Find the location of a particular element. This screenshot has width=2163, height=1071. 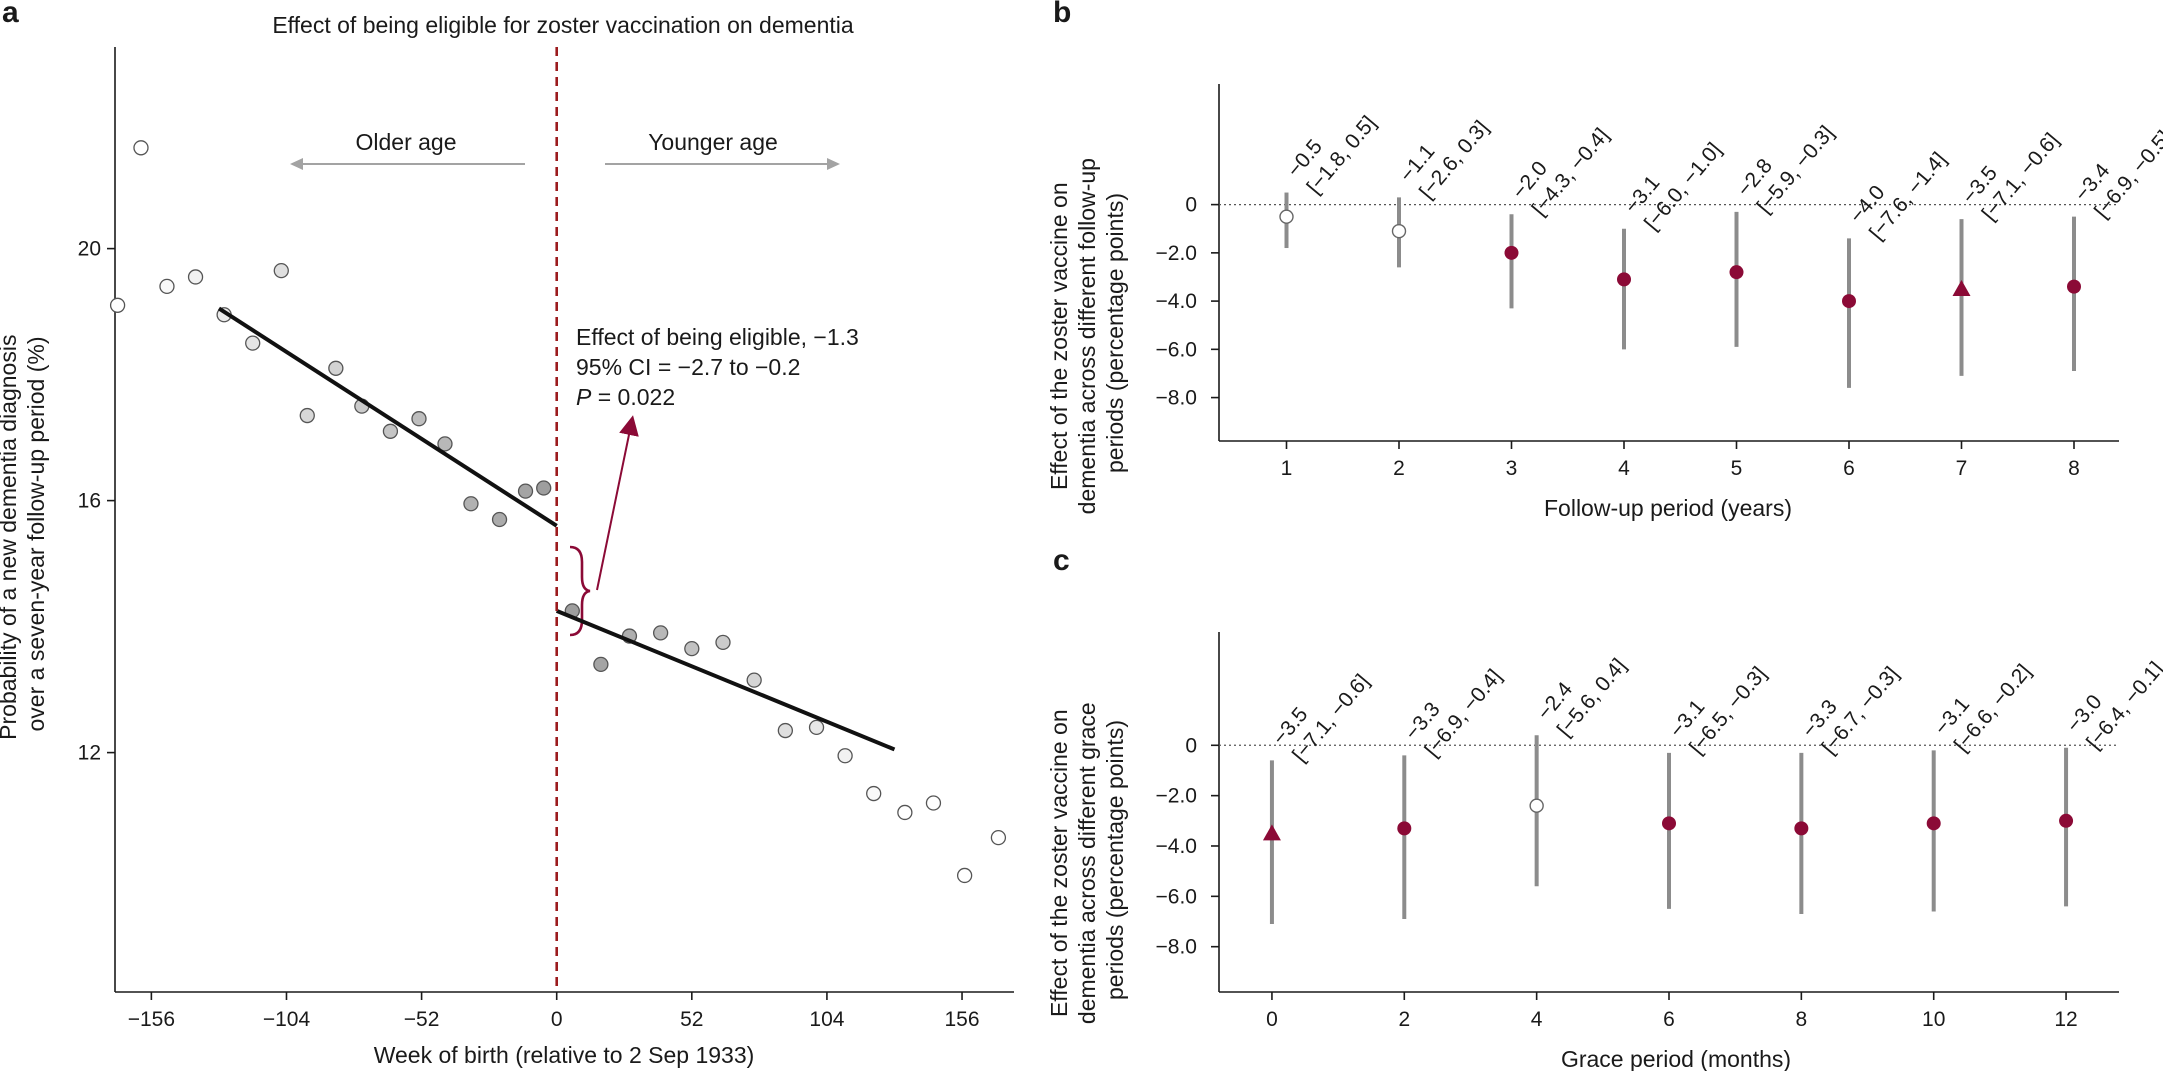

panel-c-estimate-label: −3.1[−6.5, −0.3] is located at coordinates (1718, 702).